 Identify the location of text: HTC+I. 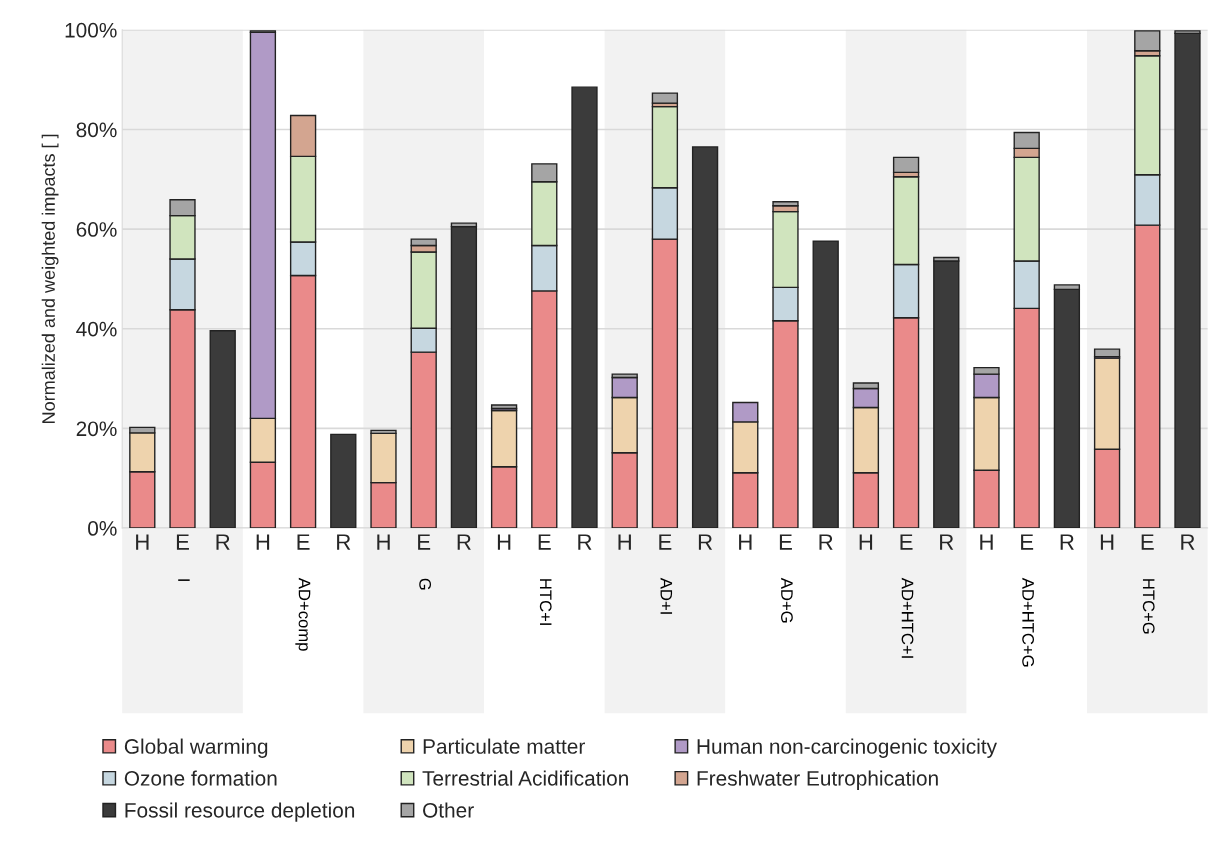
(545, 602).